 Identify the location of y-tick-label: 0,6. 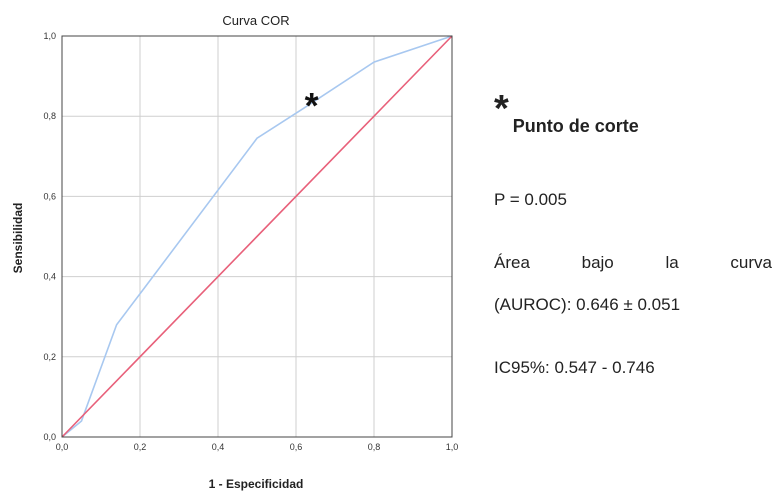
(49, 196).